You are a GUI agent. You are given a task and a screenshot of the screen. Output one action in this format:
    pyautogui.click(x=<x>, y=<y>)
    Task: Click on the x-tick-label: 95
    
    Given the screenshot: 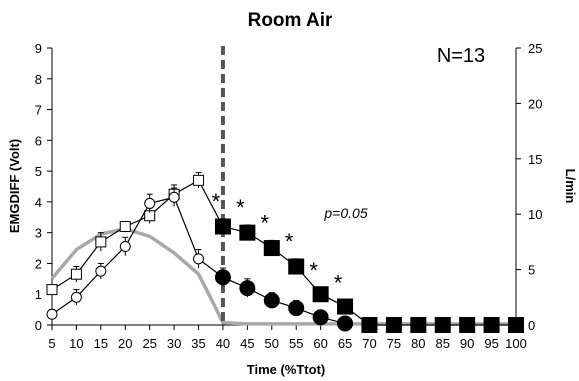 What is the action you would take?
    pyautogui.click(x=491, y=343)
    